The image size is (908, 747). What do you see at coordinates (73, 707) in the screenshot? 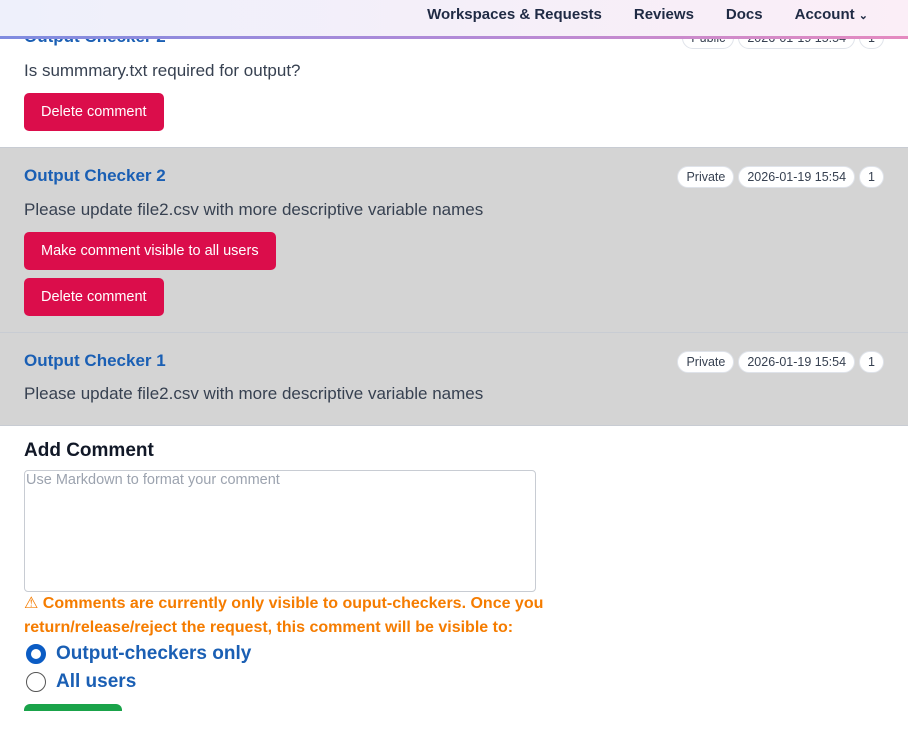
I see `submit-comment-button` at bounding box center [73, 707].